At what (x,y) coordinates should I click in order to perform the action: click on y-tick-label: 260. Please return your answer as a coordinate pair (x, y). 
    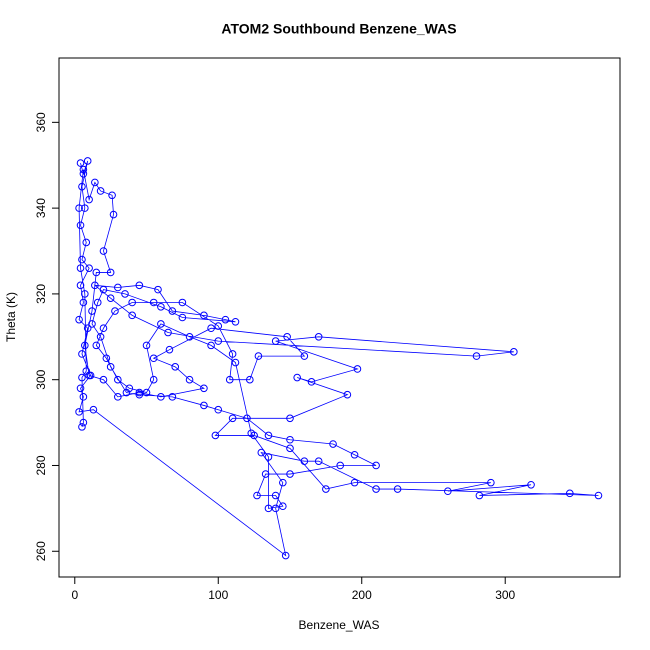
    Looking at the image, I should click on (41, 551).